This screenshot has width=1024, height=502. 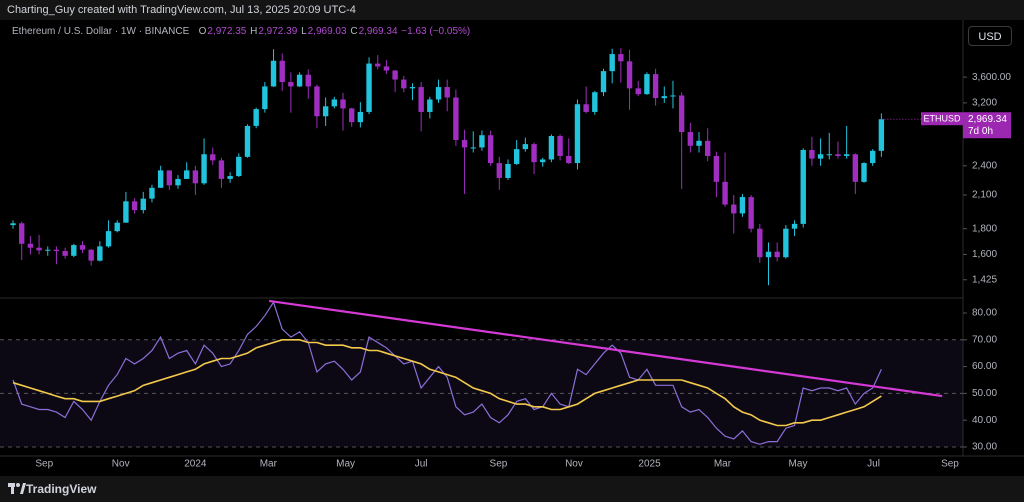 I want to click on y-tick-label: 60.00, so click(x=984, y=366).